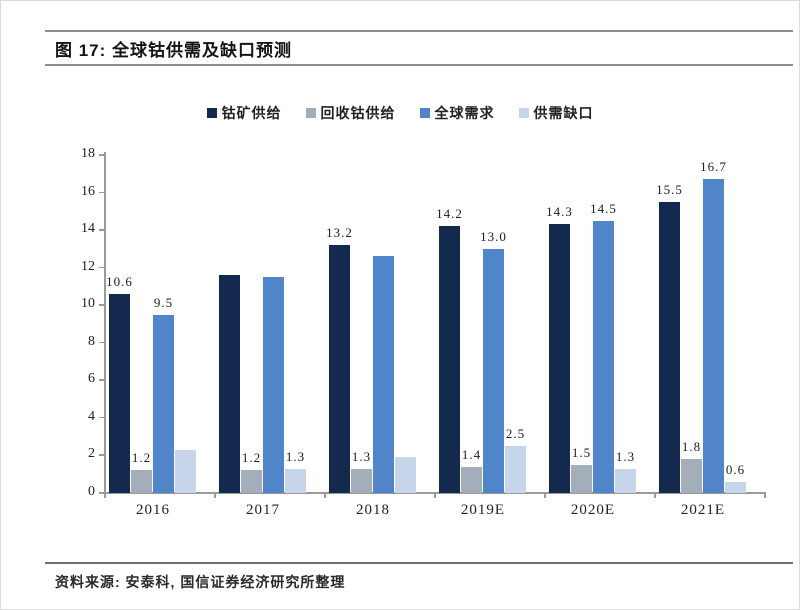 The width and height of the screenshot is (800, 610). I want to click on y-axis-tick-label: 8, so click(91, 341).